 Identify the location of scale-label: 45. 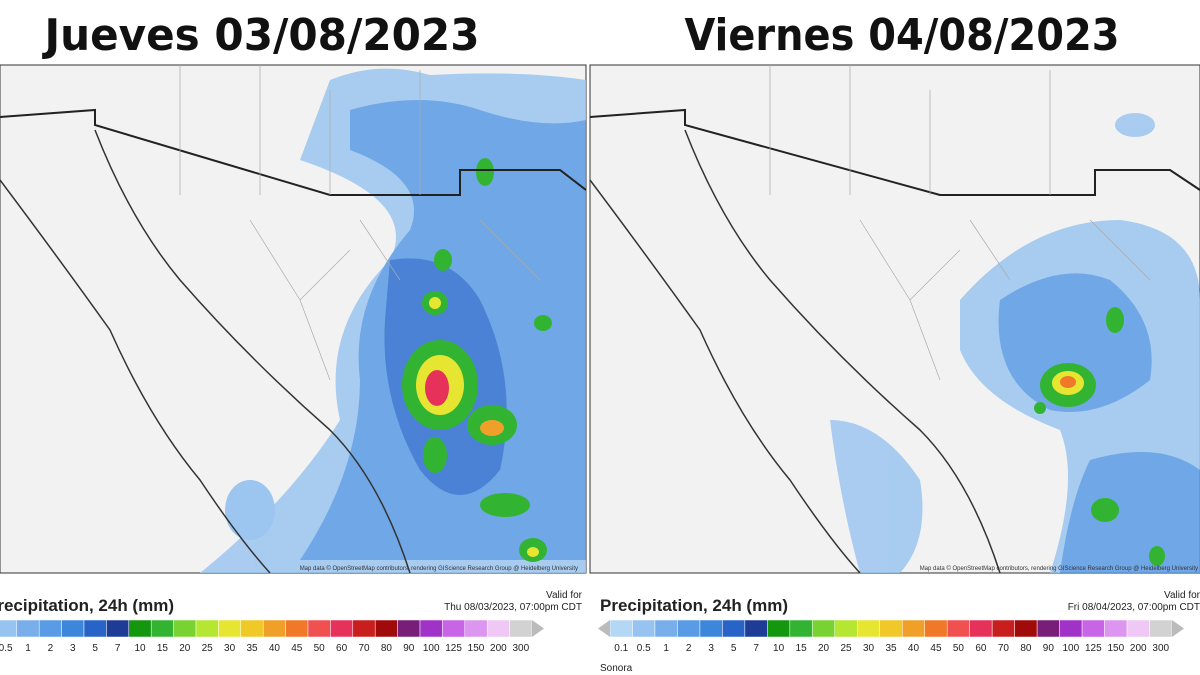
(936, 648).